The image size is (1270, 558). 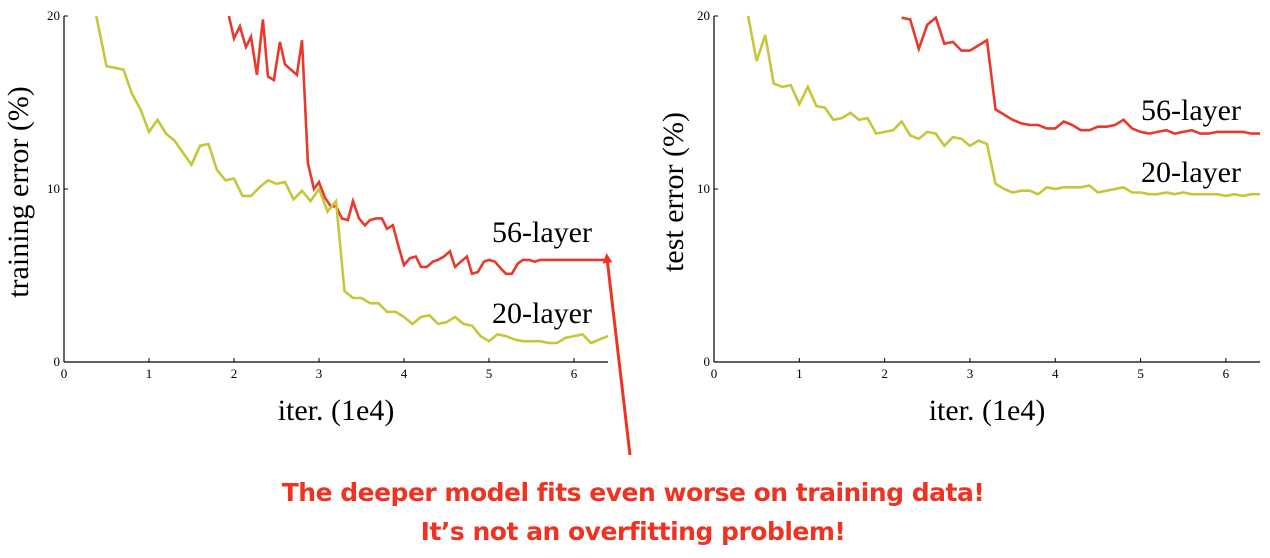 What do you see at coordinates (18, 192) in the screenshot?
I see `training-y-axis-label: training error (%)` at bounding box center [18, 192].